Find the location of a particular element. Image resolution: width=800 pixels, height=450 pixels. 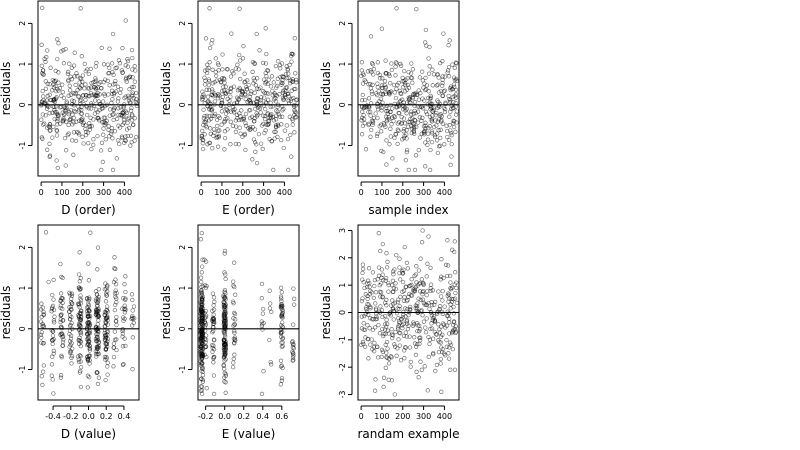

x-tick-label: 200 is located at coordinates (242, 192).